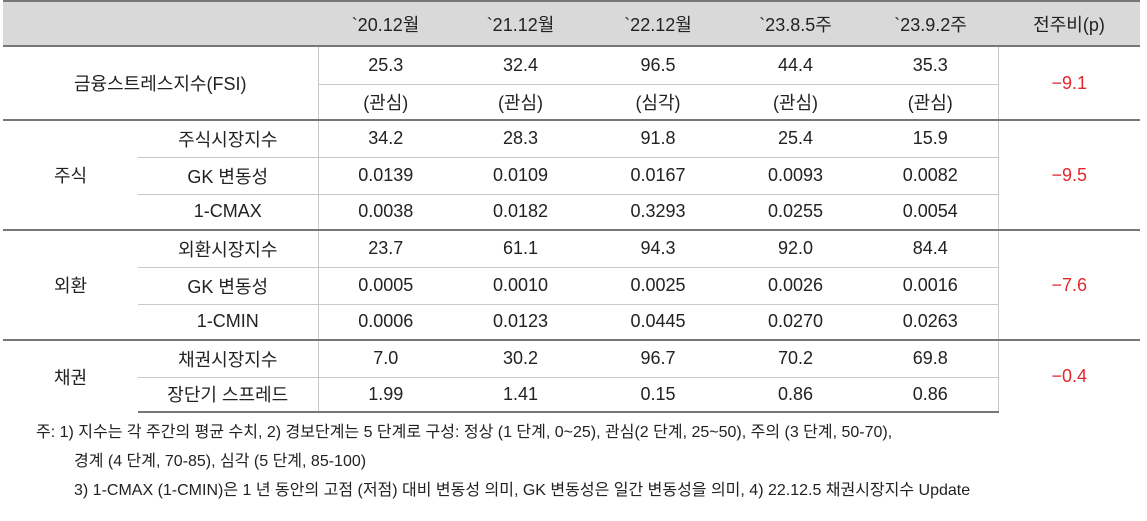 The image size is (1147, 521). I want to click on row: 1-CMIN 0.0006 0.0123 0.0445 0.0270 0.0263, so click(571, 321).